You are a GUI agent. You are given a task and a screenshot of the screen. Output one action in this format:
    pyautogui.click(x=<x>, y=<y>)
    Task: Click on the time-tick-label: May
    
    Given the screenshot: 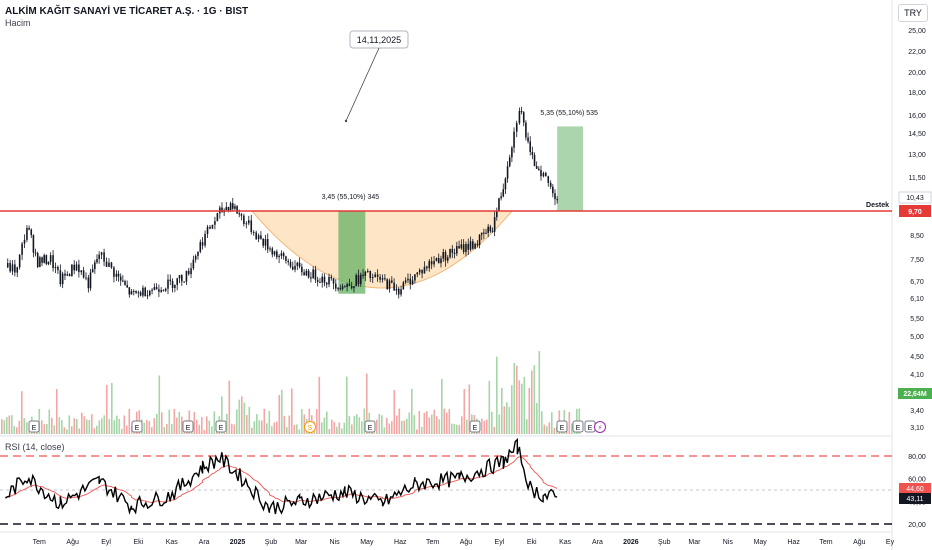 What is the action you would take?
    pyautogui.click(x=761, y=542)
    